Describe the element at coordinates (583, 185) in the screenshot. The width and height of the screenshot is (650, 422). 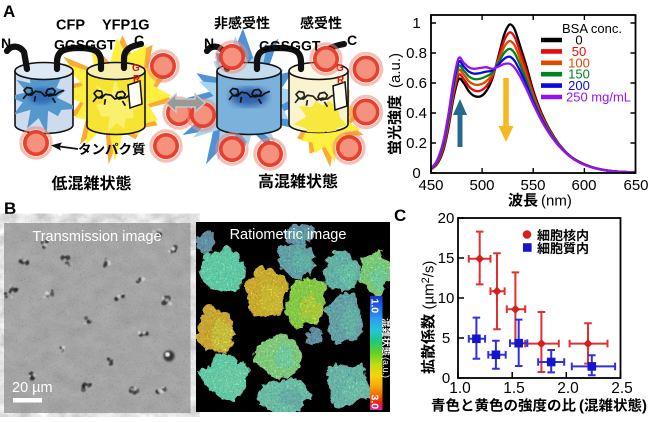
I see `svg-text: 600` at that location.